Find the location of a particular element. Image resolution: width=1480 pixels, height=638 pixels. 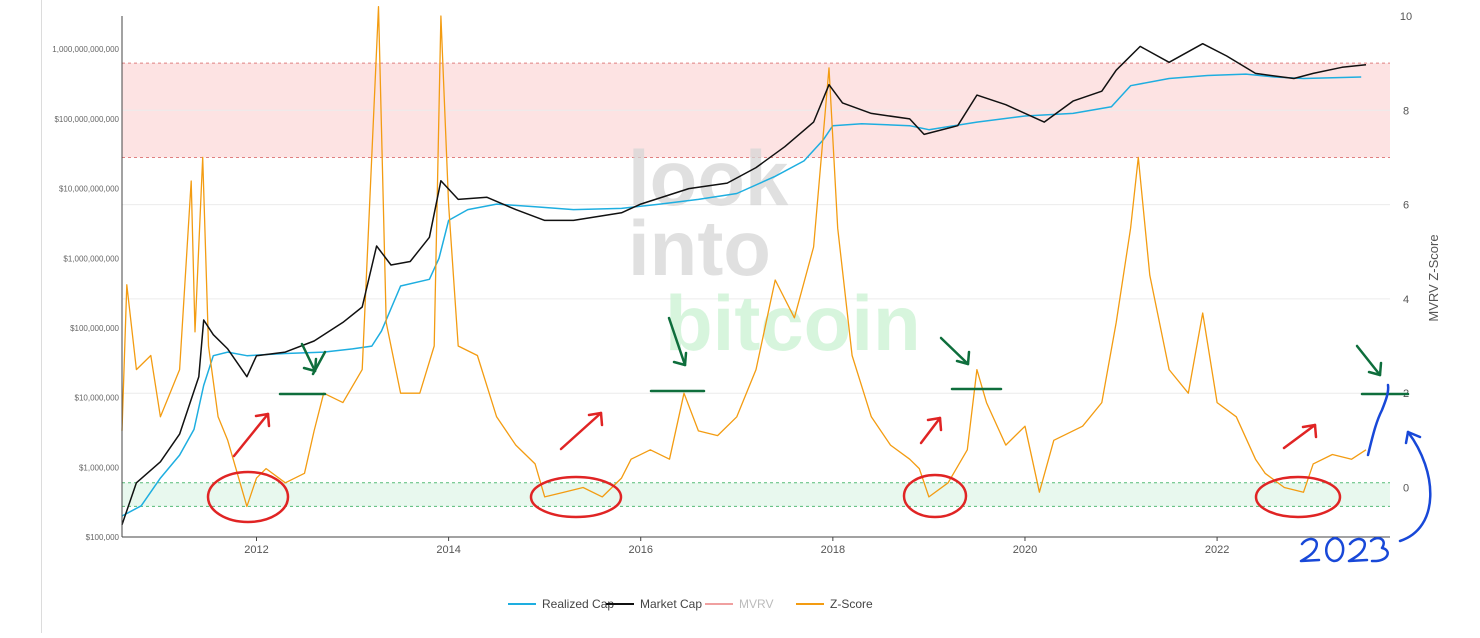

page-divider is located at coordinates (41, 316).